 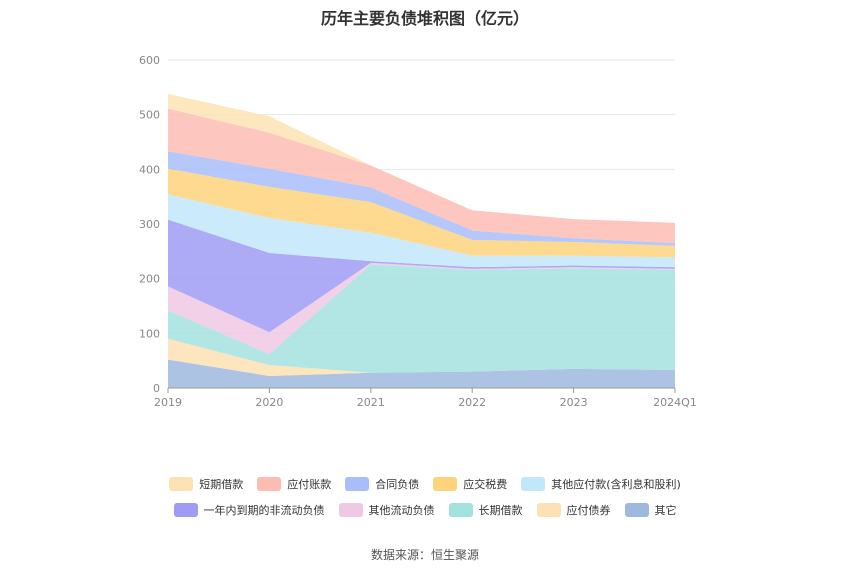 I want to click on legend-label: 应交税费, so click(x=485, y=484).